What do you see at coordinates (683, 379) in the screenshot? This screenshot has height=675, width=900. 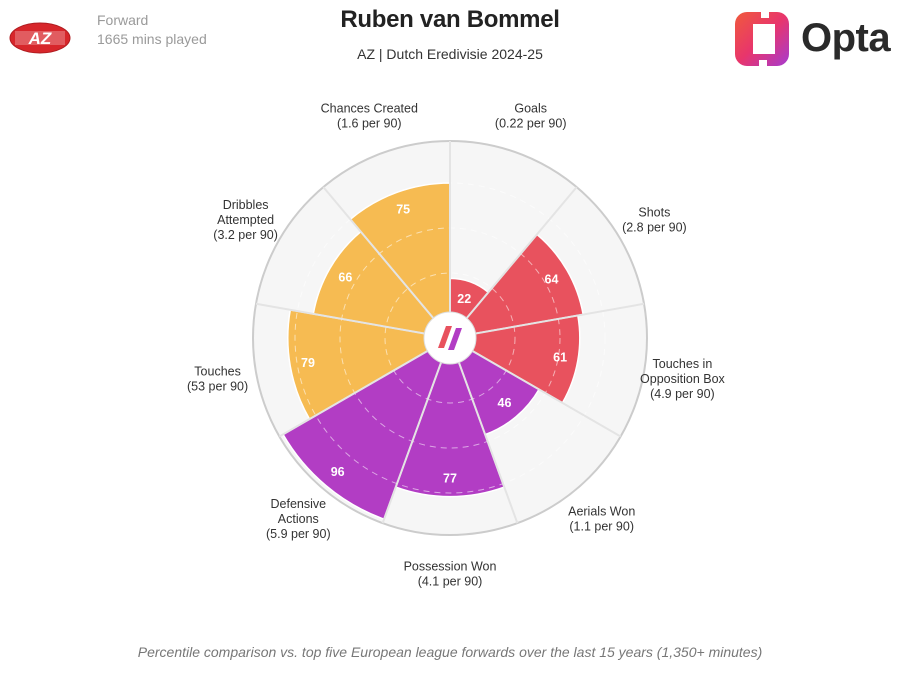 I see `axis-label-2: Touches in Opposition Box (4.9 per 90)` at bounding box center [683, 379].